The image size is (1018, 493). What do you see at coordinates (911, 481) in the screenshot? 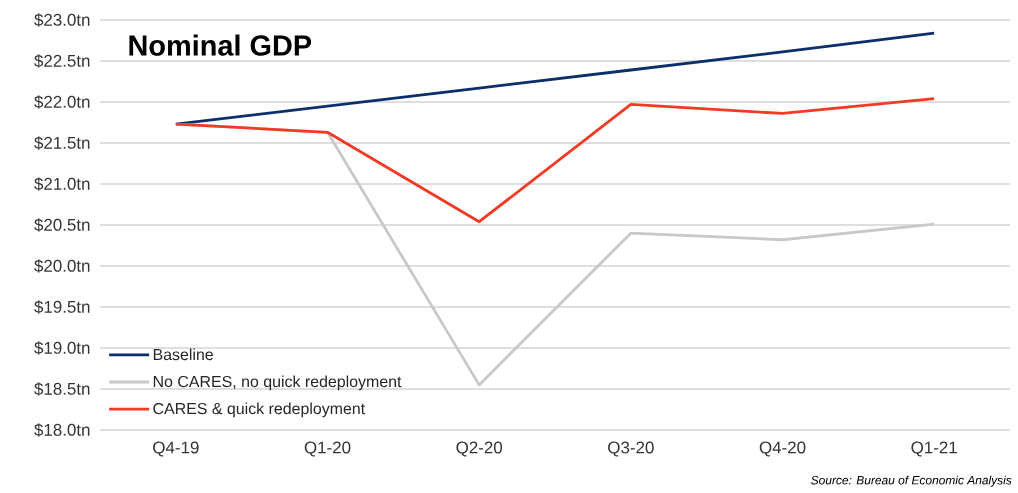
I see `source-note: Source: Bureau of Economic Analysis` at bounding box center [911, 481].